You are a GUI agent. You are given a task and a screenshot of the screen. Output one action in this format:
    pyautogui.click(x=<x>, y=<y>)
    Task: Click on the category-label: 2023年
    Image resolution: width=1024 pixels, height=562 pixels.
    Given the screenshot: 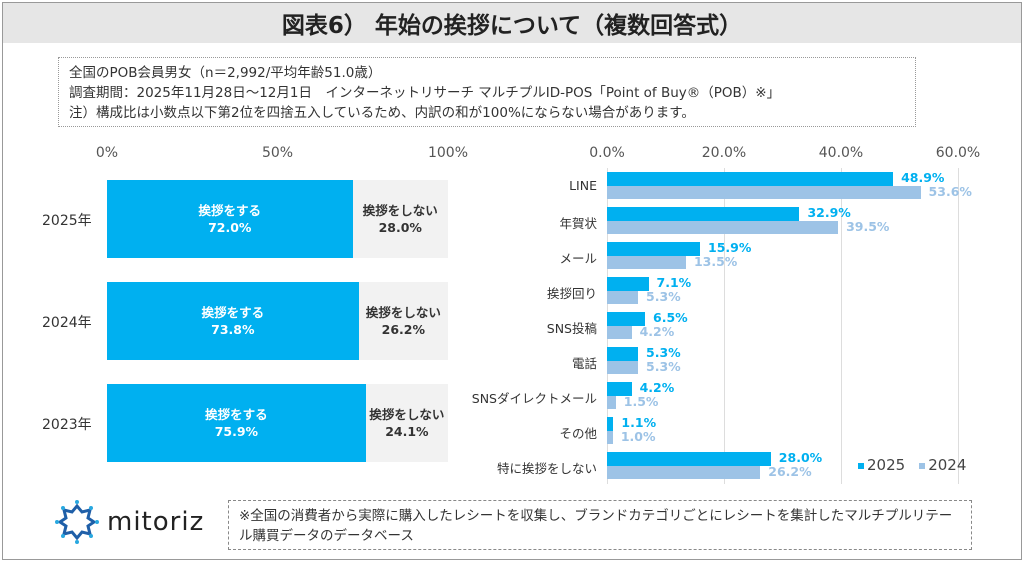 What is the action you would take?
    pyautogui.click(x=67, y=425)
    